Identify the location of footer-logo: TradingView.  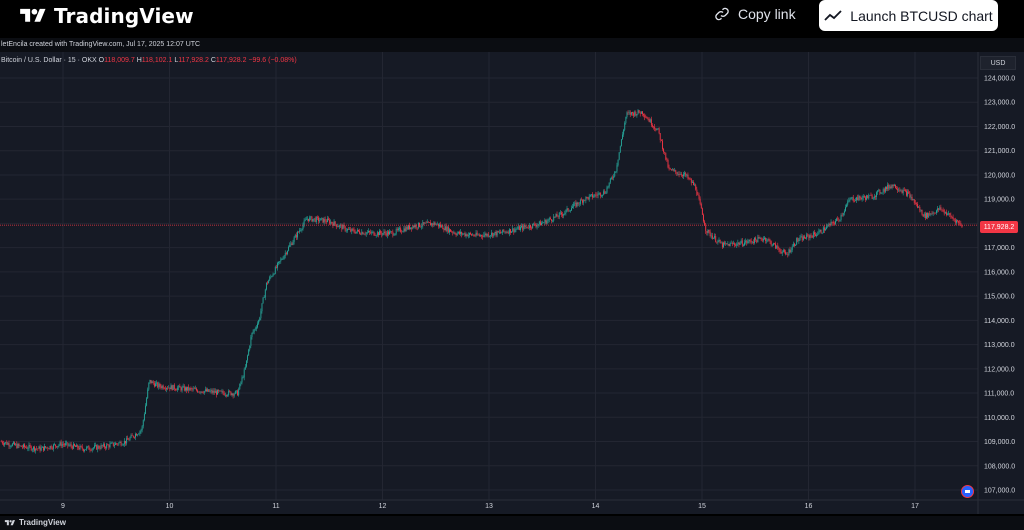
(35, 522).